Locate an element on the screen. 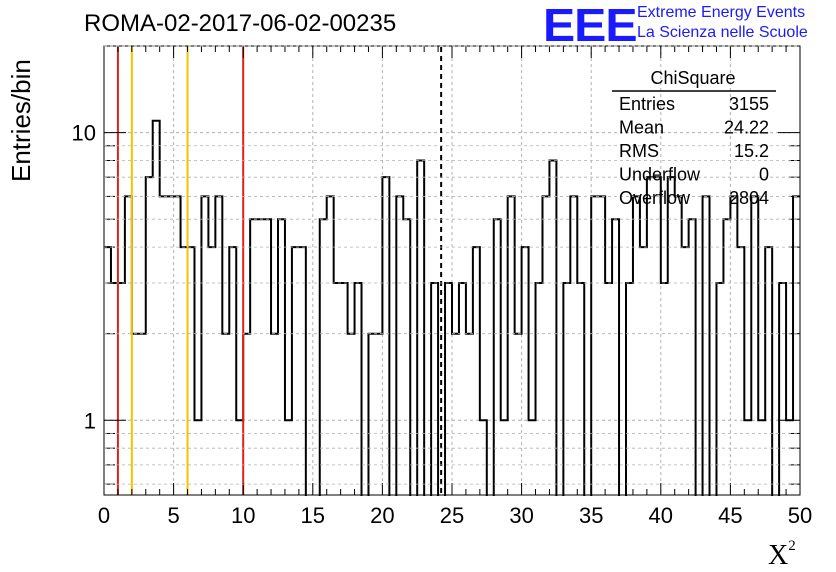 The width and height of the screenshot is (836, 572). x-axis-label: X2 is located at coordinates (782, 555).